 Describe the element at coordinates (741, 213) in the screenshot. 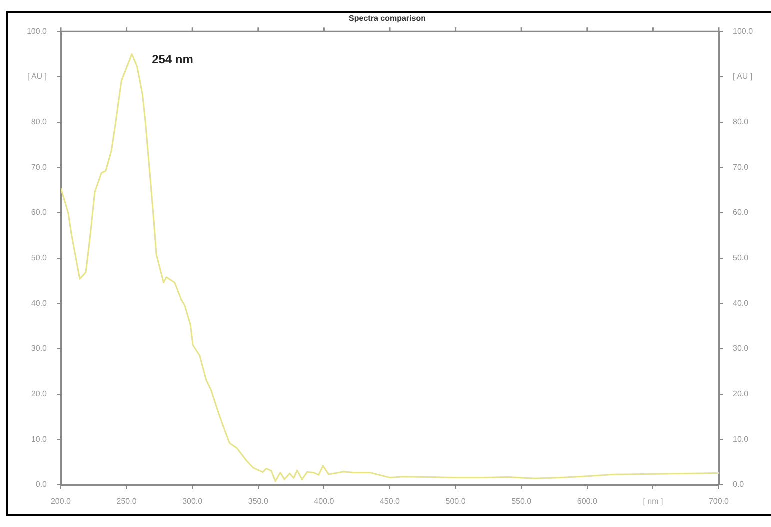

I see `y2-tick-label: 60.0` at that location.